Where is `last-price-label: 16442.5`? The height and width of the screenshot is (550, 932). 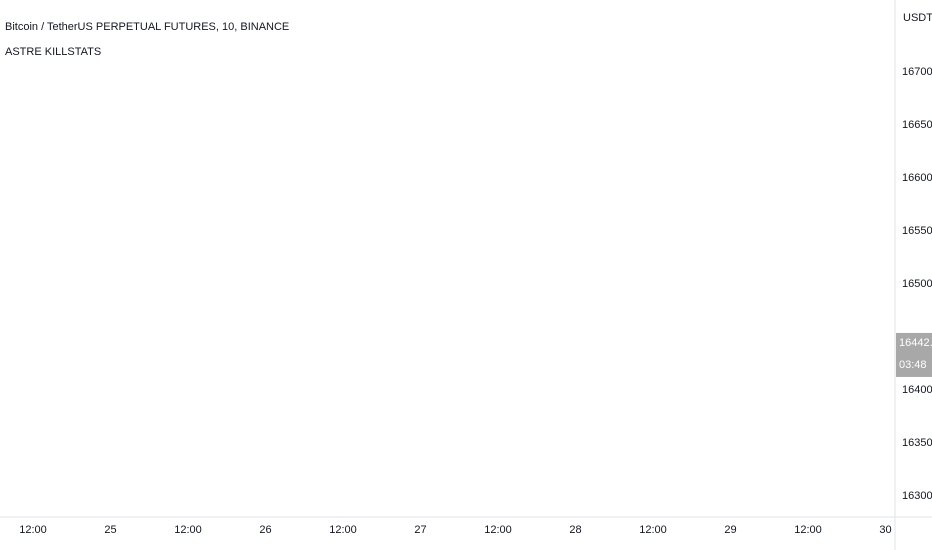
last-price-label: 16442.5 is located at coordinates (915, 343).